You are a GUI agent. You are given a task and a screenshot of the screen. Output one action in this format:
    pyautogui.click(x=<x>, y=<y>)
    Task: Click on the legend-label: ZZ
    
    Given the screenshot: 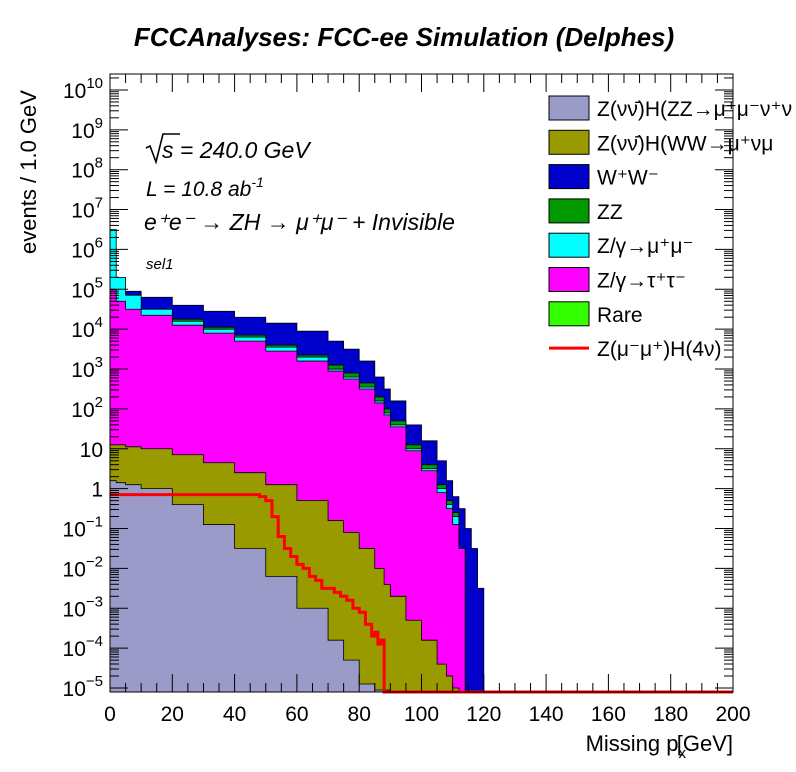 What is the action you would take?
    pyautogui.click(x=610, y=212)
    